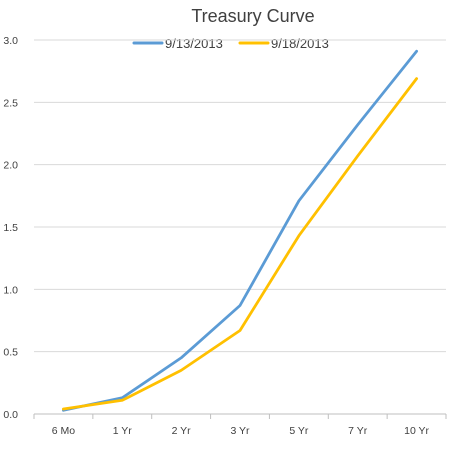  Describe the element at coordinates (358, 431) in the screenshot. I see `x-tick-label: 7 Yr` at that location.